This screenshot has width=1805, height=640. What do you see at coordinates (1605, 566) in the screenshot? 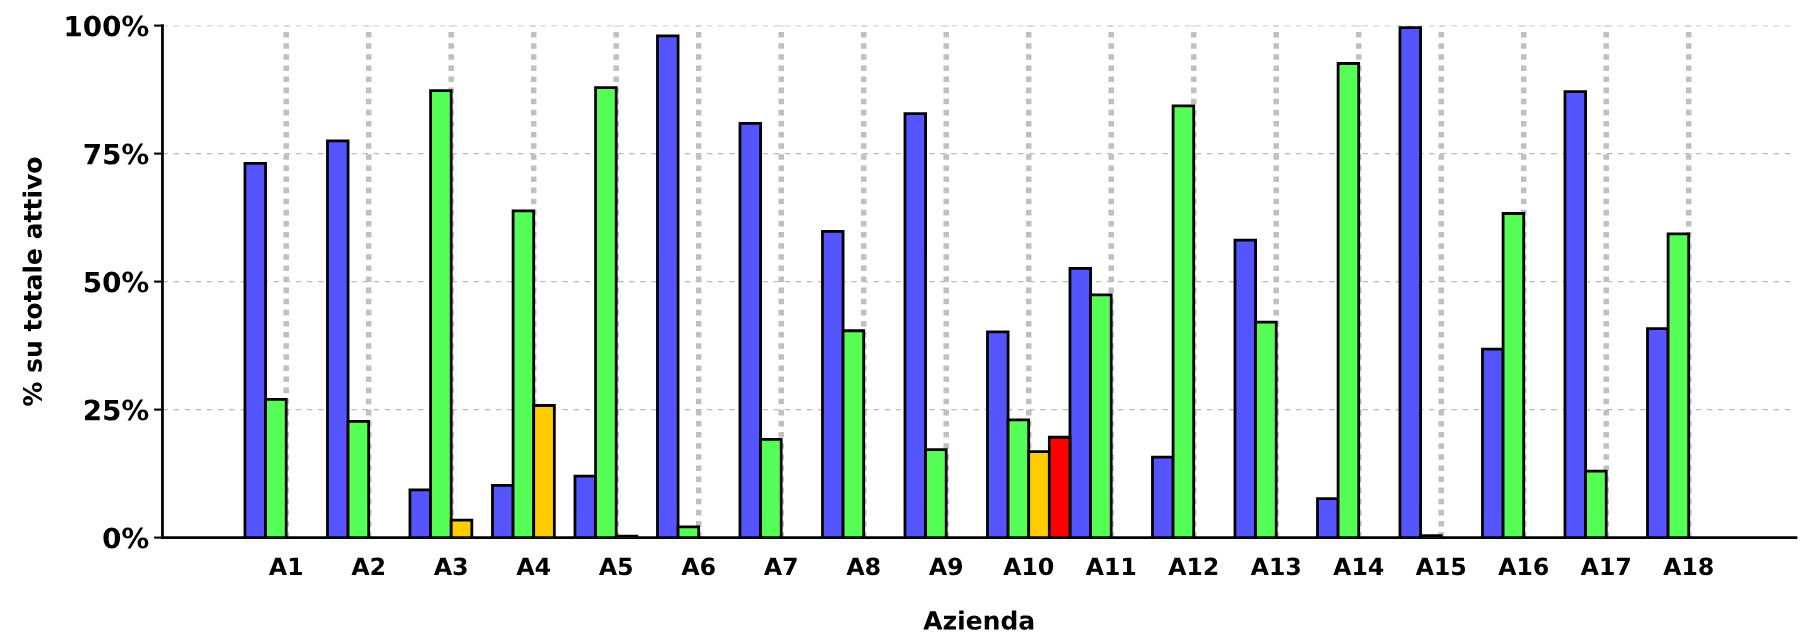
I see `x-tick-label: A17` at bounding box center [1605, 566].